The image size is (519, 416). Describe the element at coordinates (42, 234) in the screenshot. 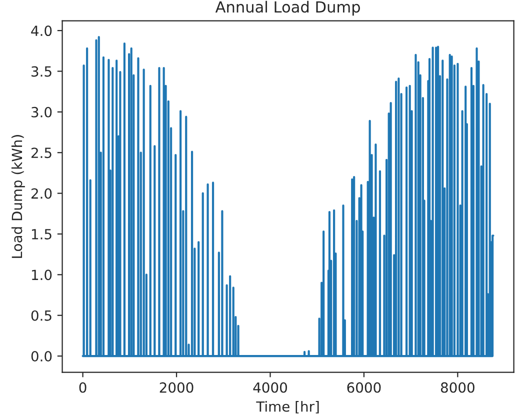

I see `y-tick-label: 1.5` at that location.